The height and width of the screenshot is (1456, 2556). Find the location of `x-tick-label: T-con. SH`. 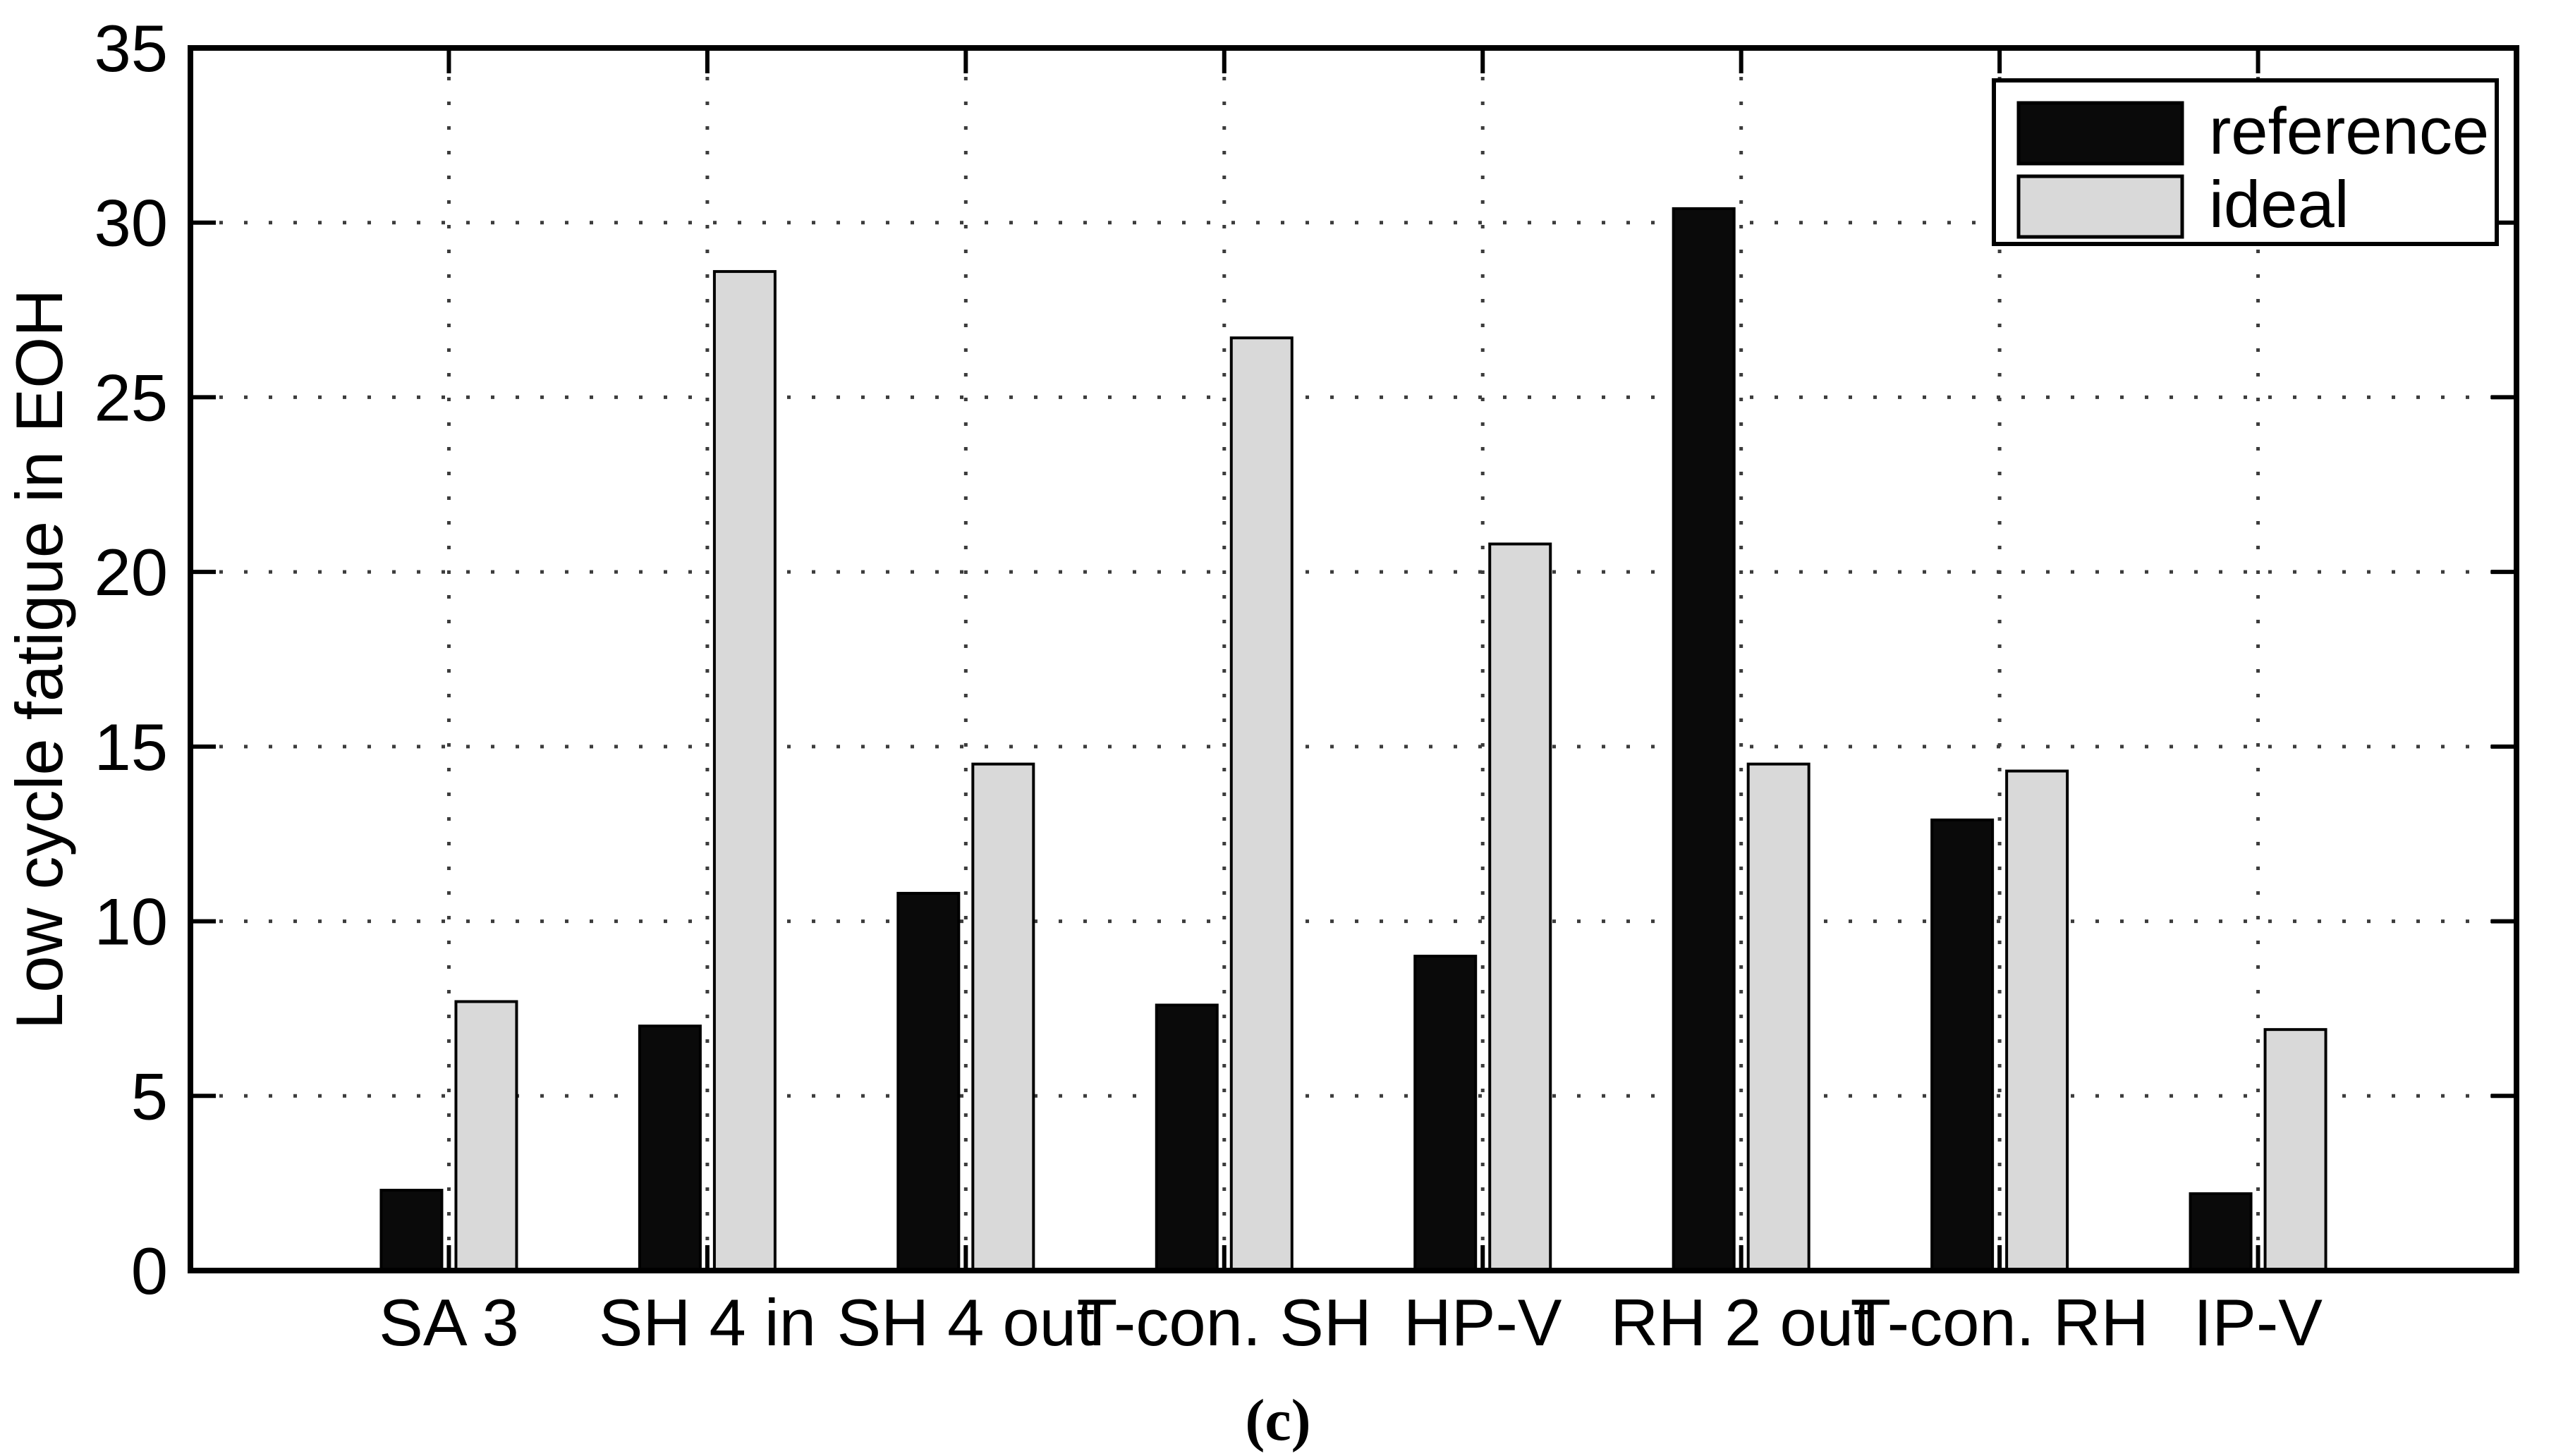

x-tick-label: T-con. SH is located at coordinates (1224, 1322).